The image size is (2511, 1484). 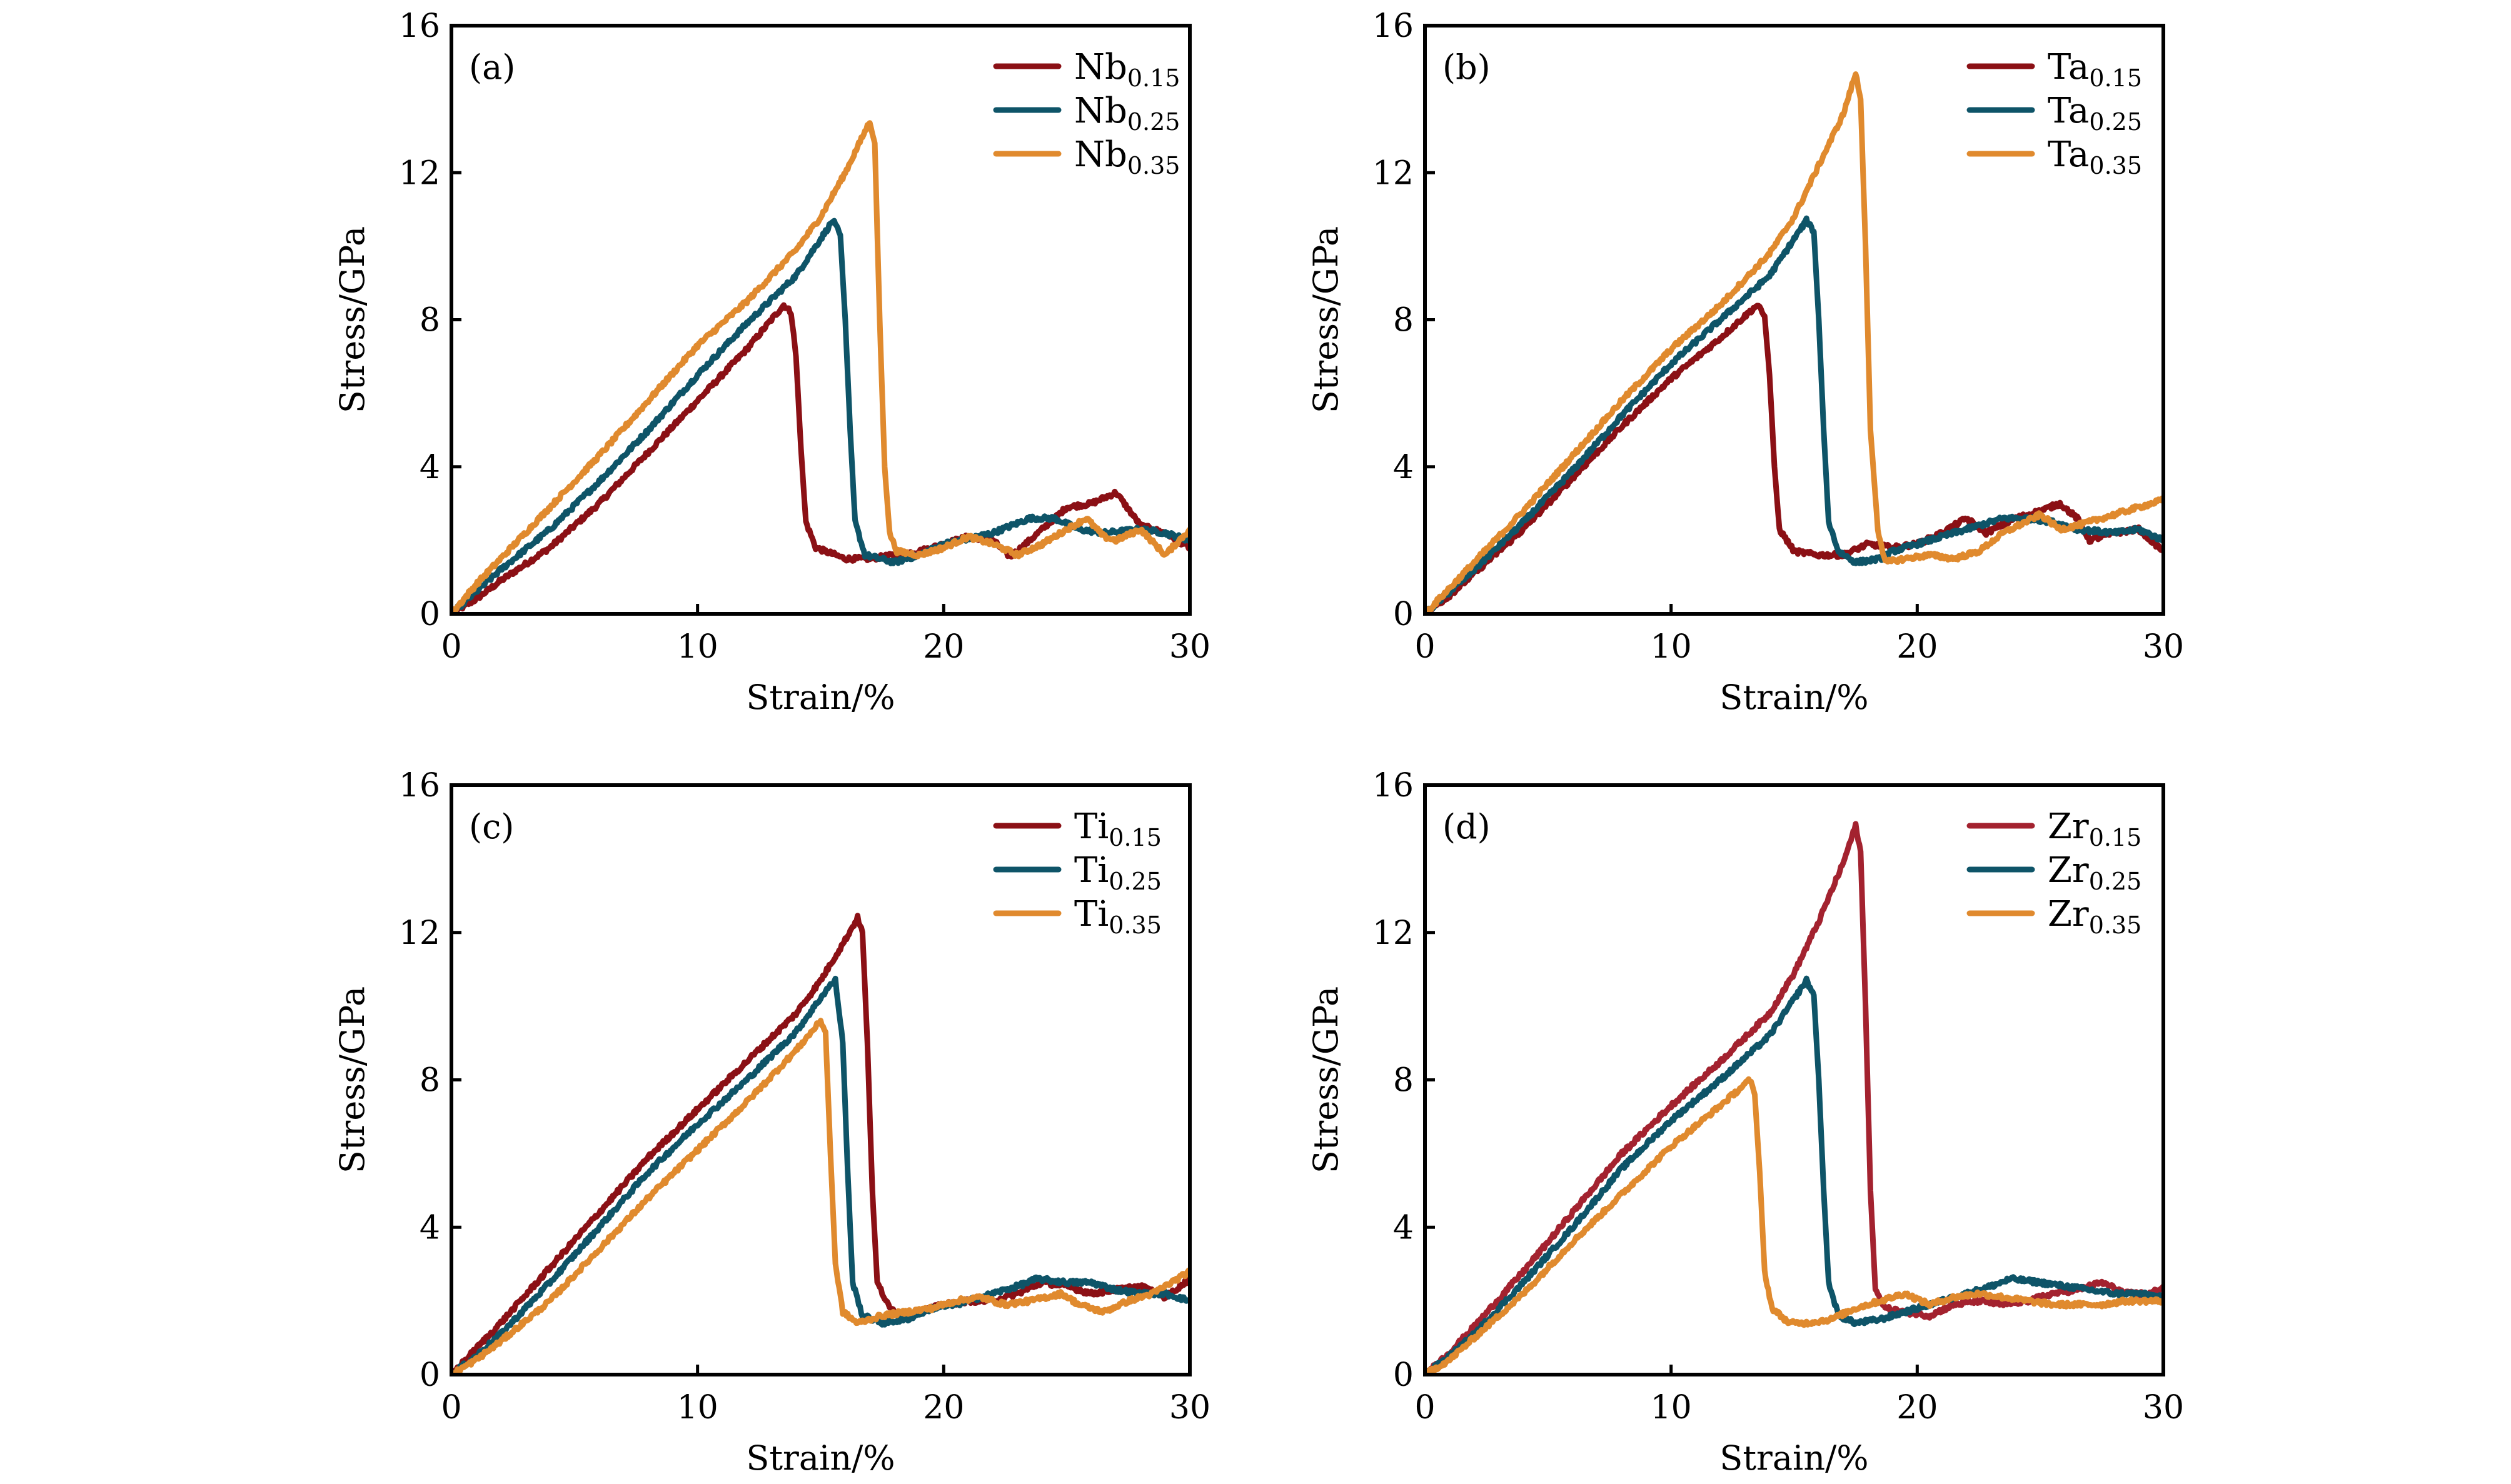 I want to click on panel-label: (d), so click(x=1466, y=827).